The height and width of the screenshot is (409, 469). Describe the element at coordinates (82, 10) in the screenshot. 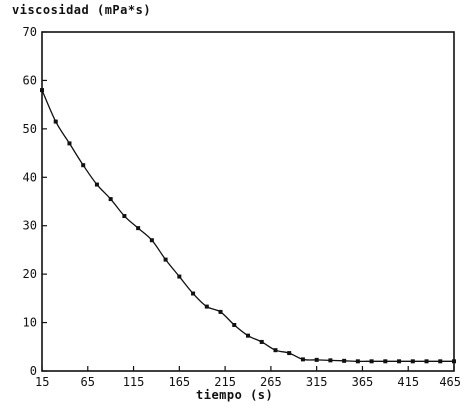

I see `y-axis-title: viscosidad (mPa*s)` at that location.